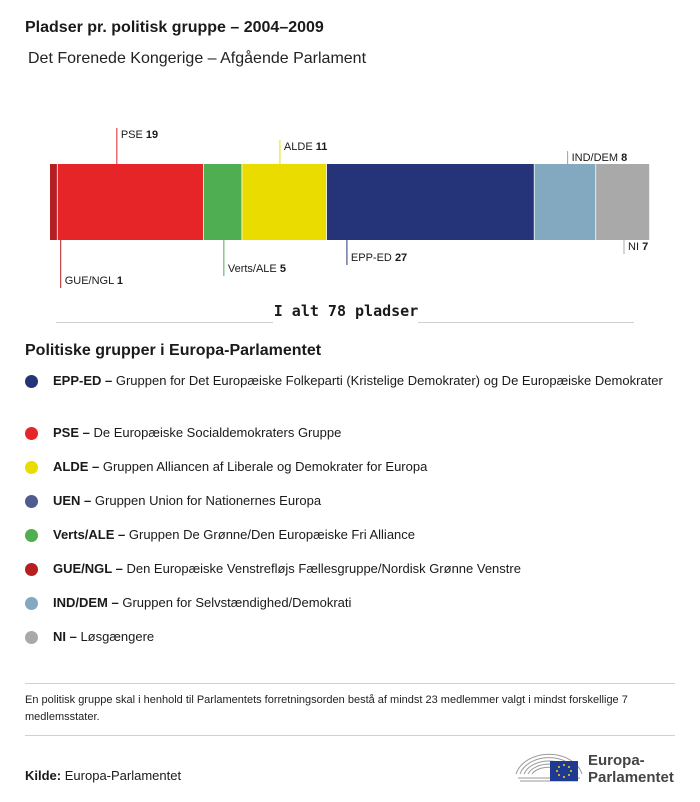  I want to click on bar-segment-alde, so click(284, 202).